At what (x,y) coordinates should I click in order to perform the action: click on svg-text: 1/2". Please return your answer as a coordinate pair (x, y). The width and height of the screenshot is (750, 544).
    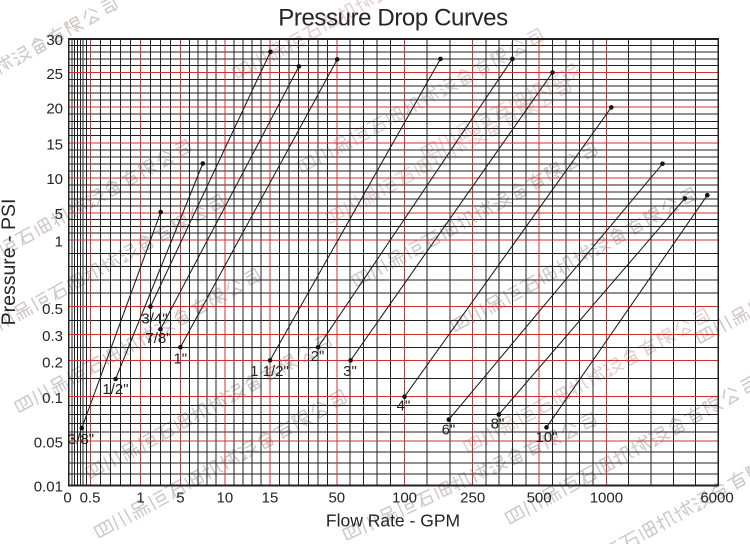
    Looking at the image, I should click on (115, 389).